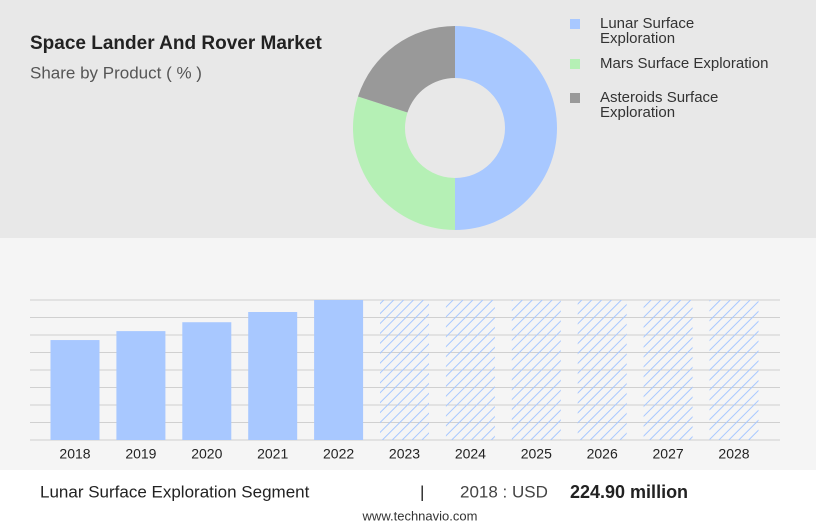 The width and height of the screenshot is (816, 528). What do you see at coordinates (175, 491) in the screenshot?
I see `footer-segment: Lunar Surface Exploration Segment` at bounding box center [175, 491].